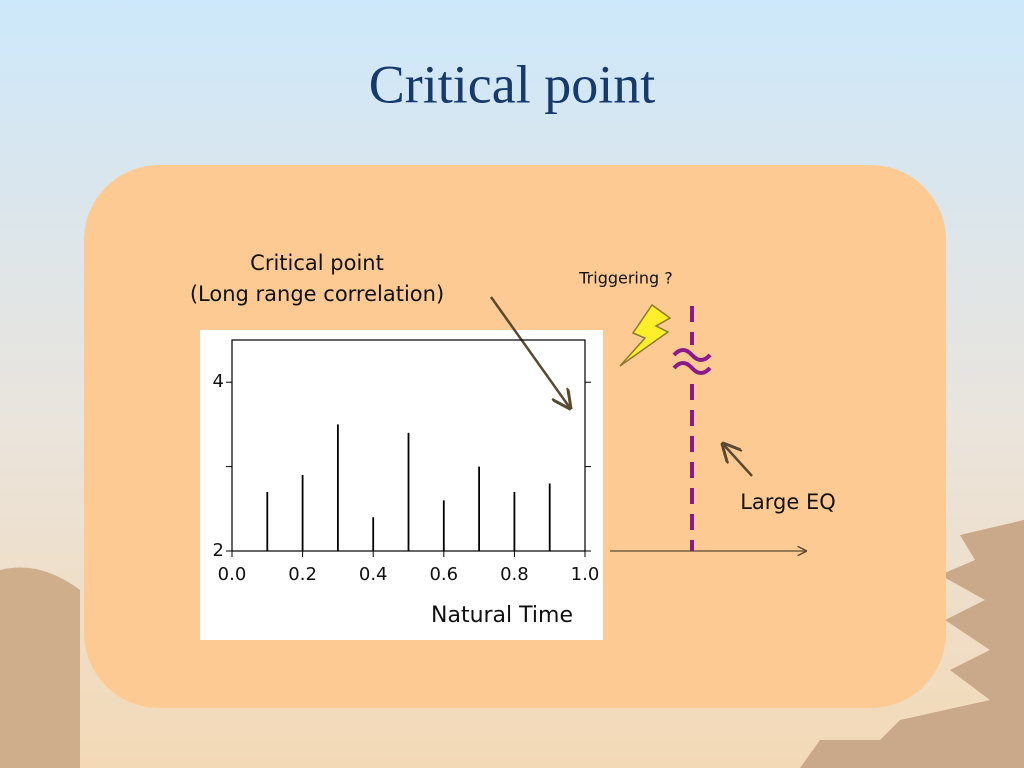 This screenshot has width=1024, height=768. Describe the element at coordinates (692, 361) in the screenshot. I see `break-symbol` at that location.